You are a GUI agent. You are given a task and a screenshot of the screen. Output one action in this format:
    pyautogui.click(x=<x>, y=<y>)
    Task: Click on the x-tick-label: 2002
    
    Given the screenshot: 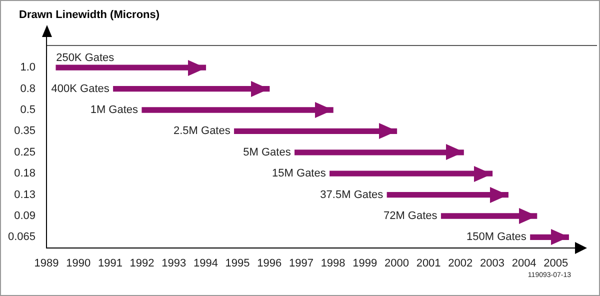 What is the action you would take?
    pyautogui.click(x=460, y=263)
    